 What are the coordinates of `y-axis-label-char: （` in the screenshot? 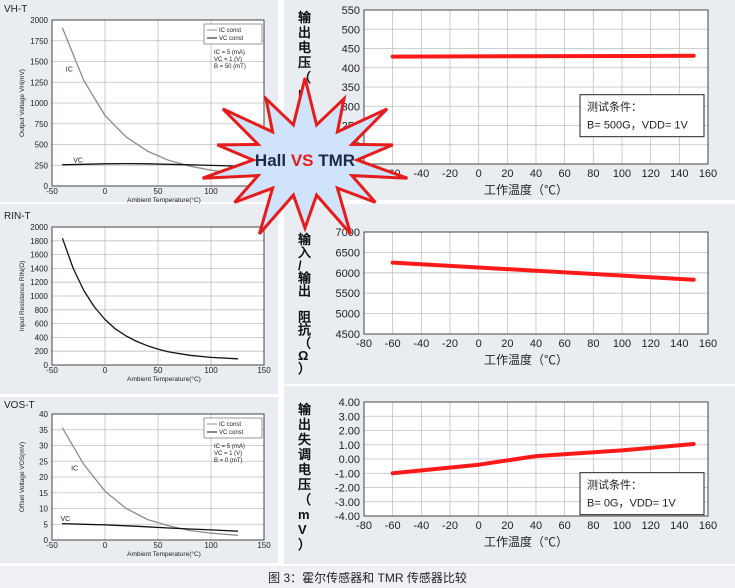 It's located at (304, 77).